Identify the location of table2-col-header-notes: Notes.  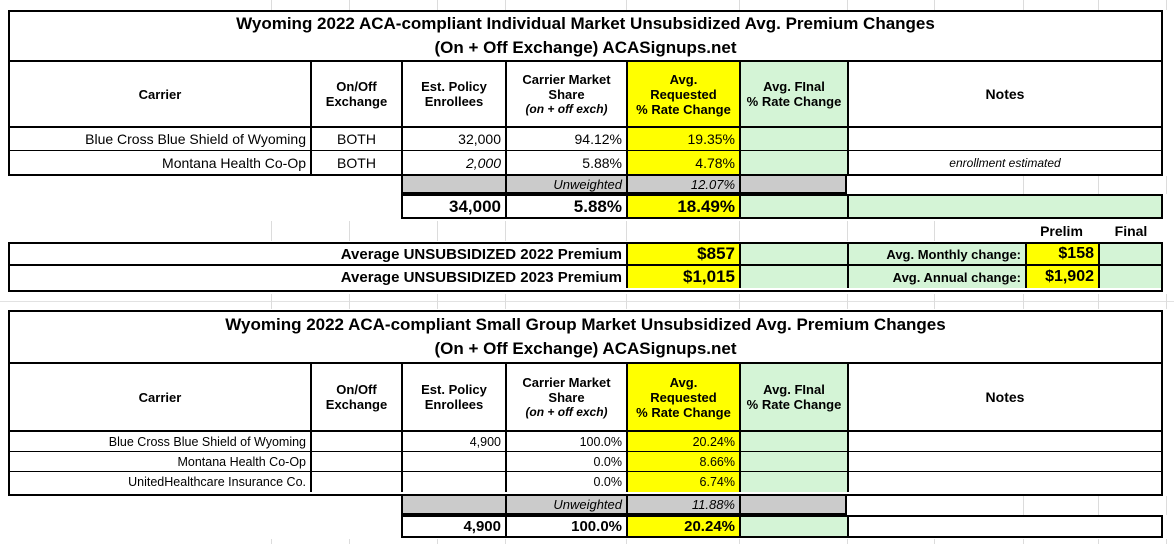
(1005, 397).